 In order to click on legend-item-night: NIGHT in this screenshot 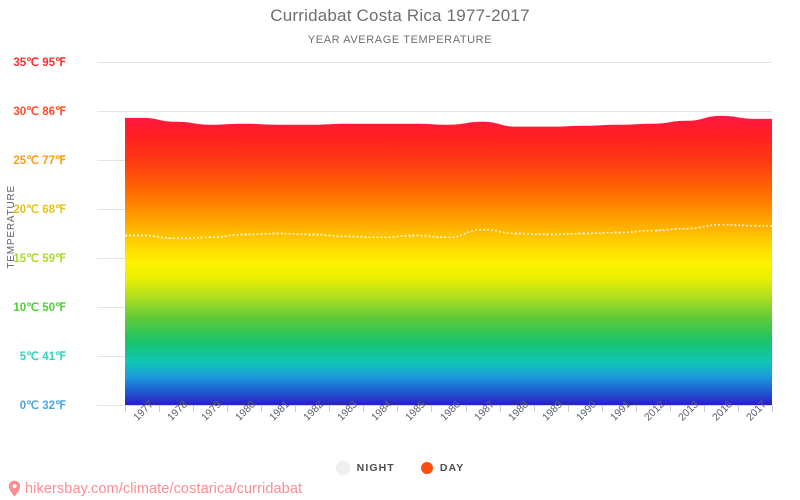, I will do `click(365, 468)`.